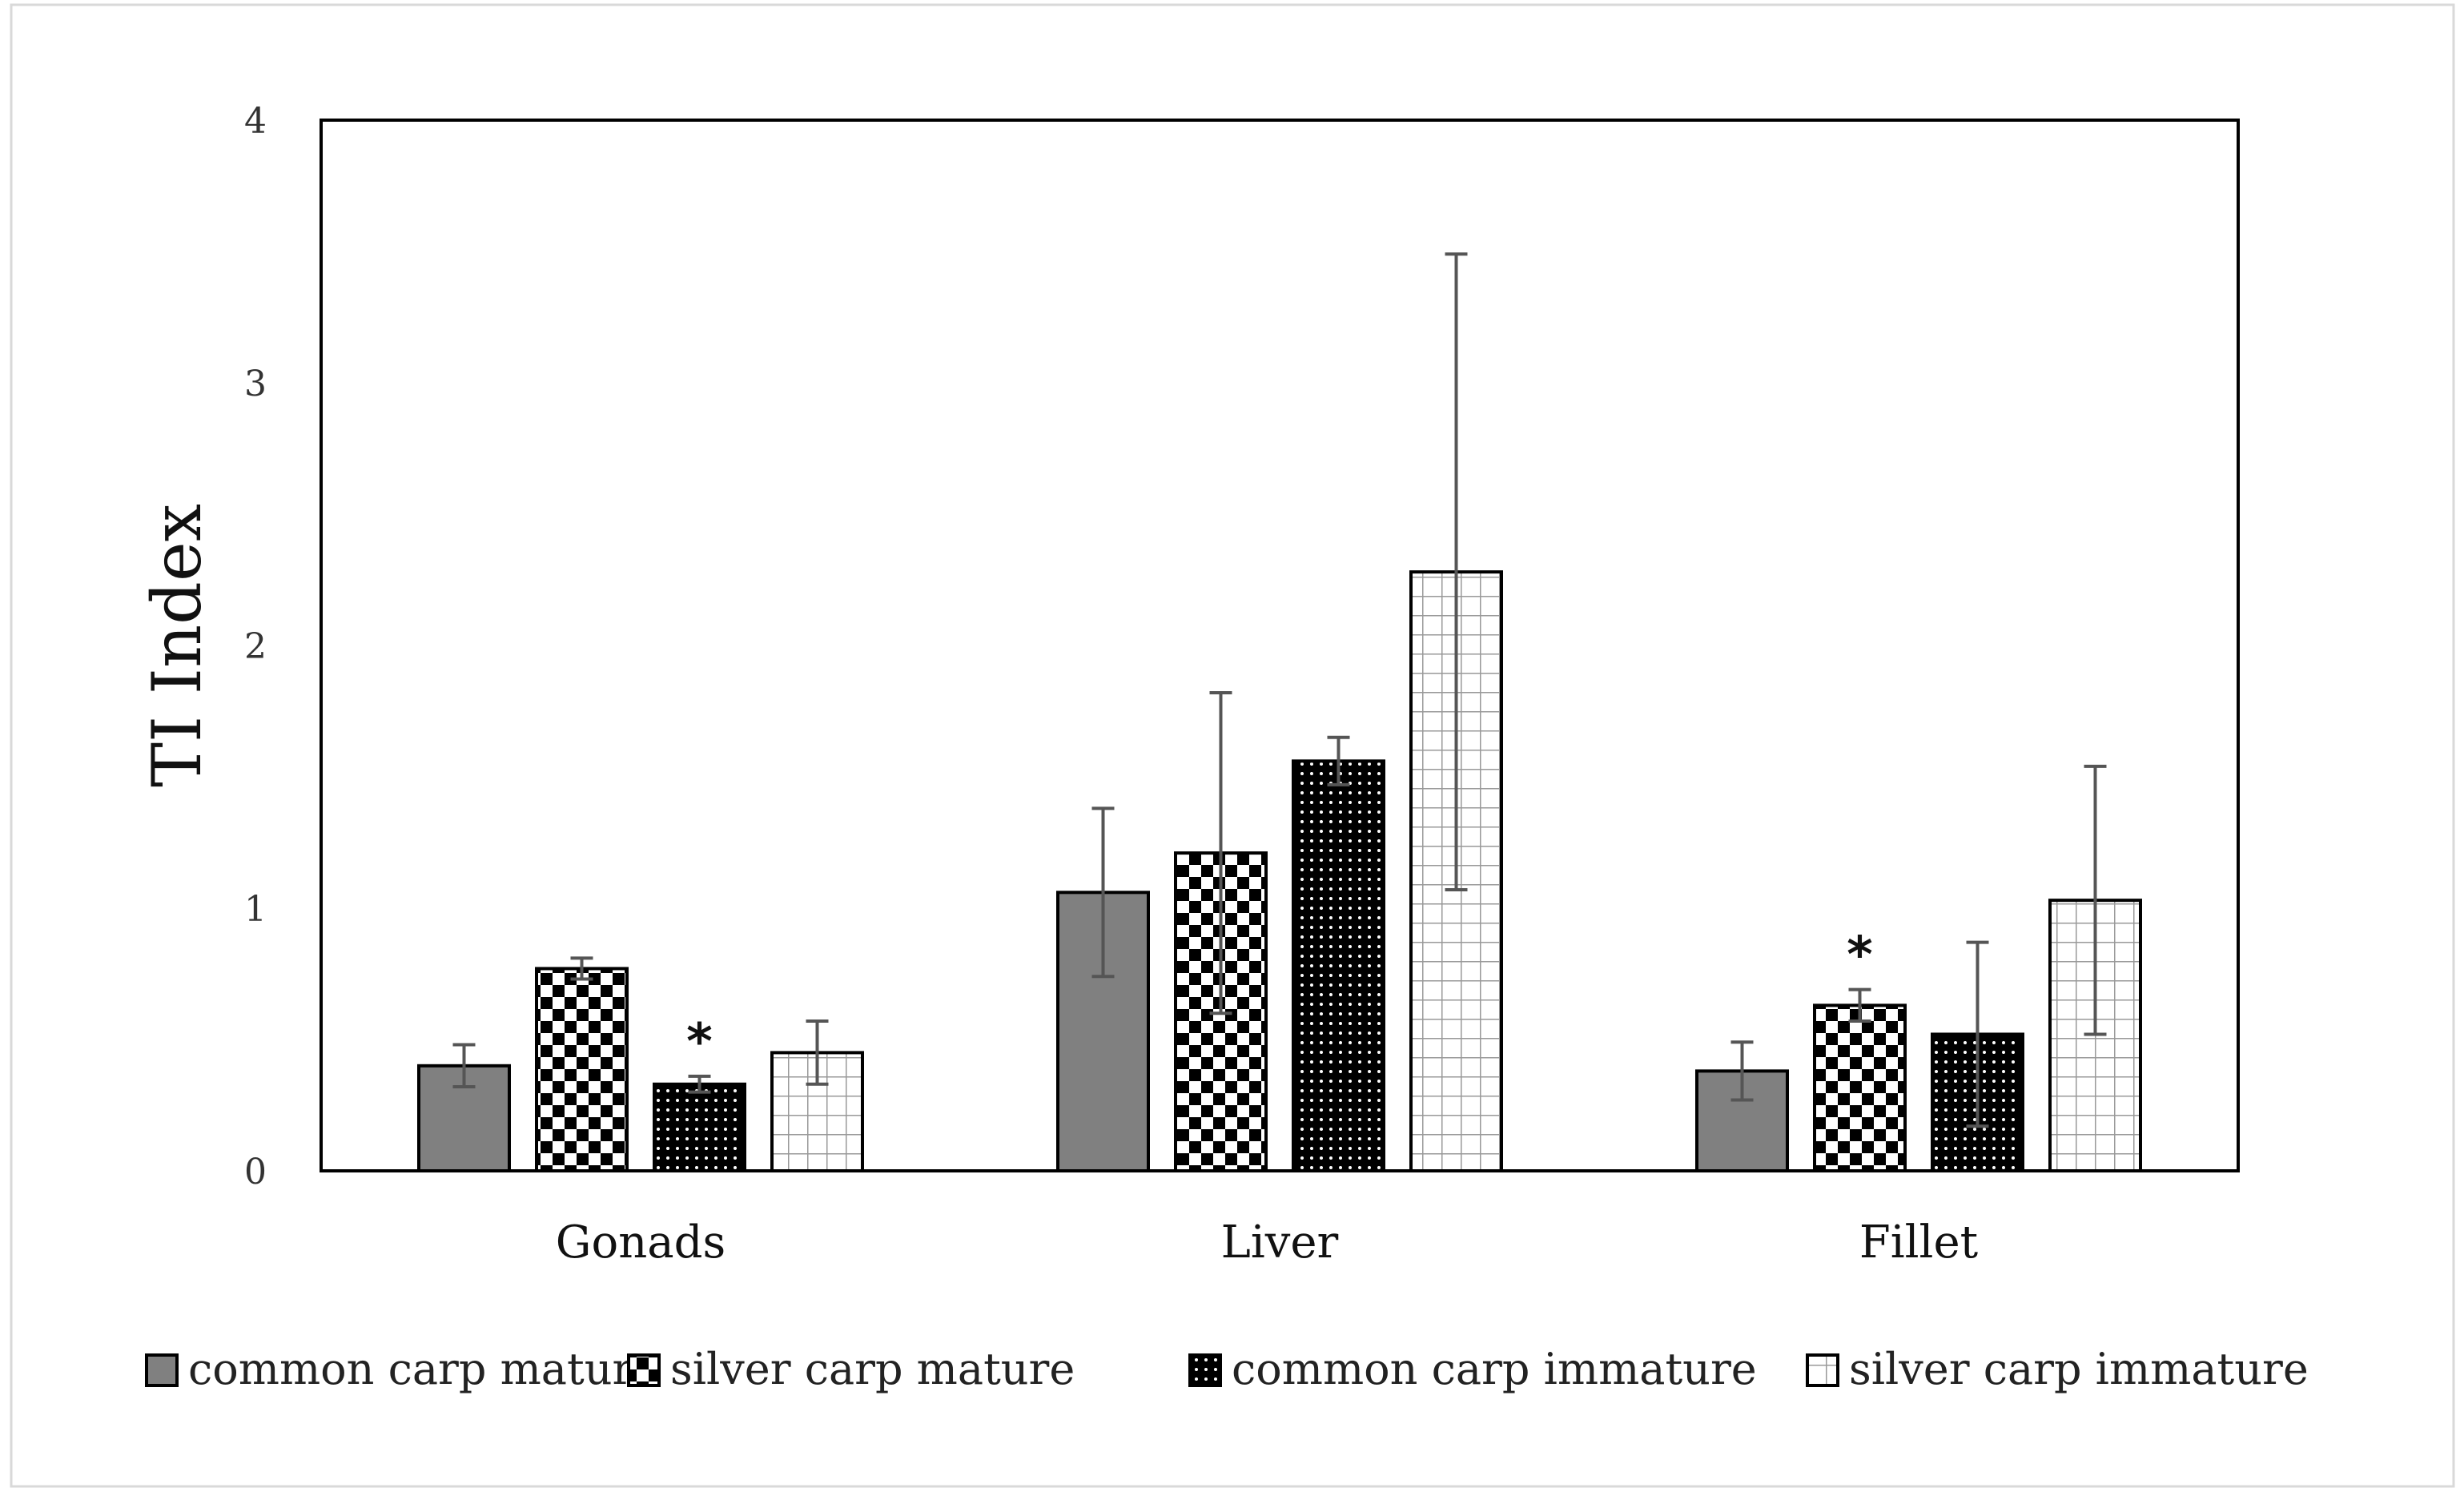 This screenshot has height=1496, width=2464. Describe the element at coordinates (872, 1369) in the screenshot. I see `legend-label: silver carp mature` at that location.